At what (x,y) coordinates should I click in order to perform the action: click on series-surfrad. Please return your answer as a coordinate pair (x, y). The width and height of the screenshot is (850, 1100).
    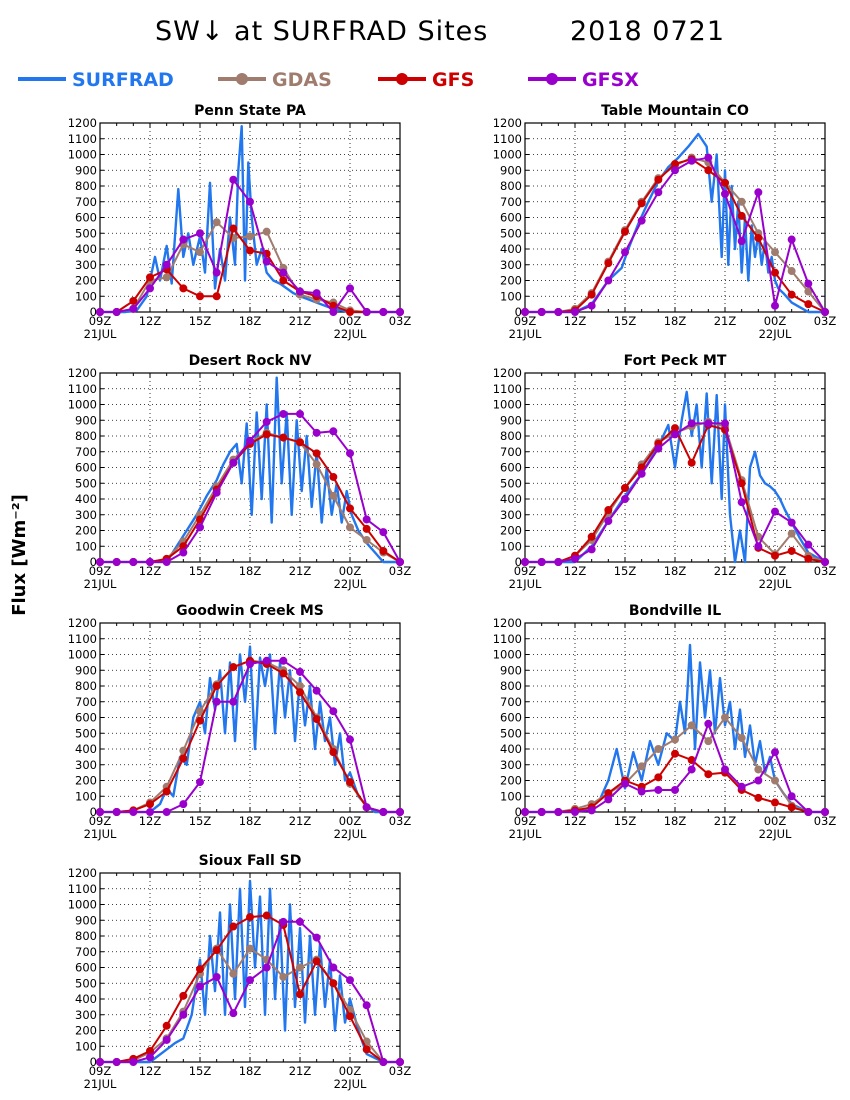
    Looking at the image, I should click on (675, 728).